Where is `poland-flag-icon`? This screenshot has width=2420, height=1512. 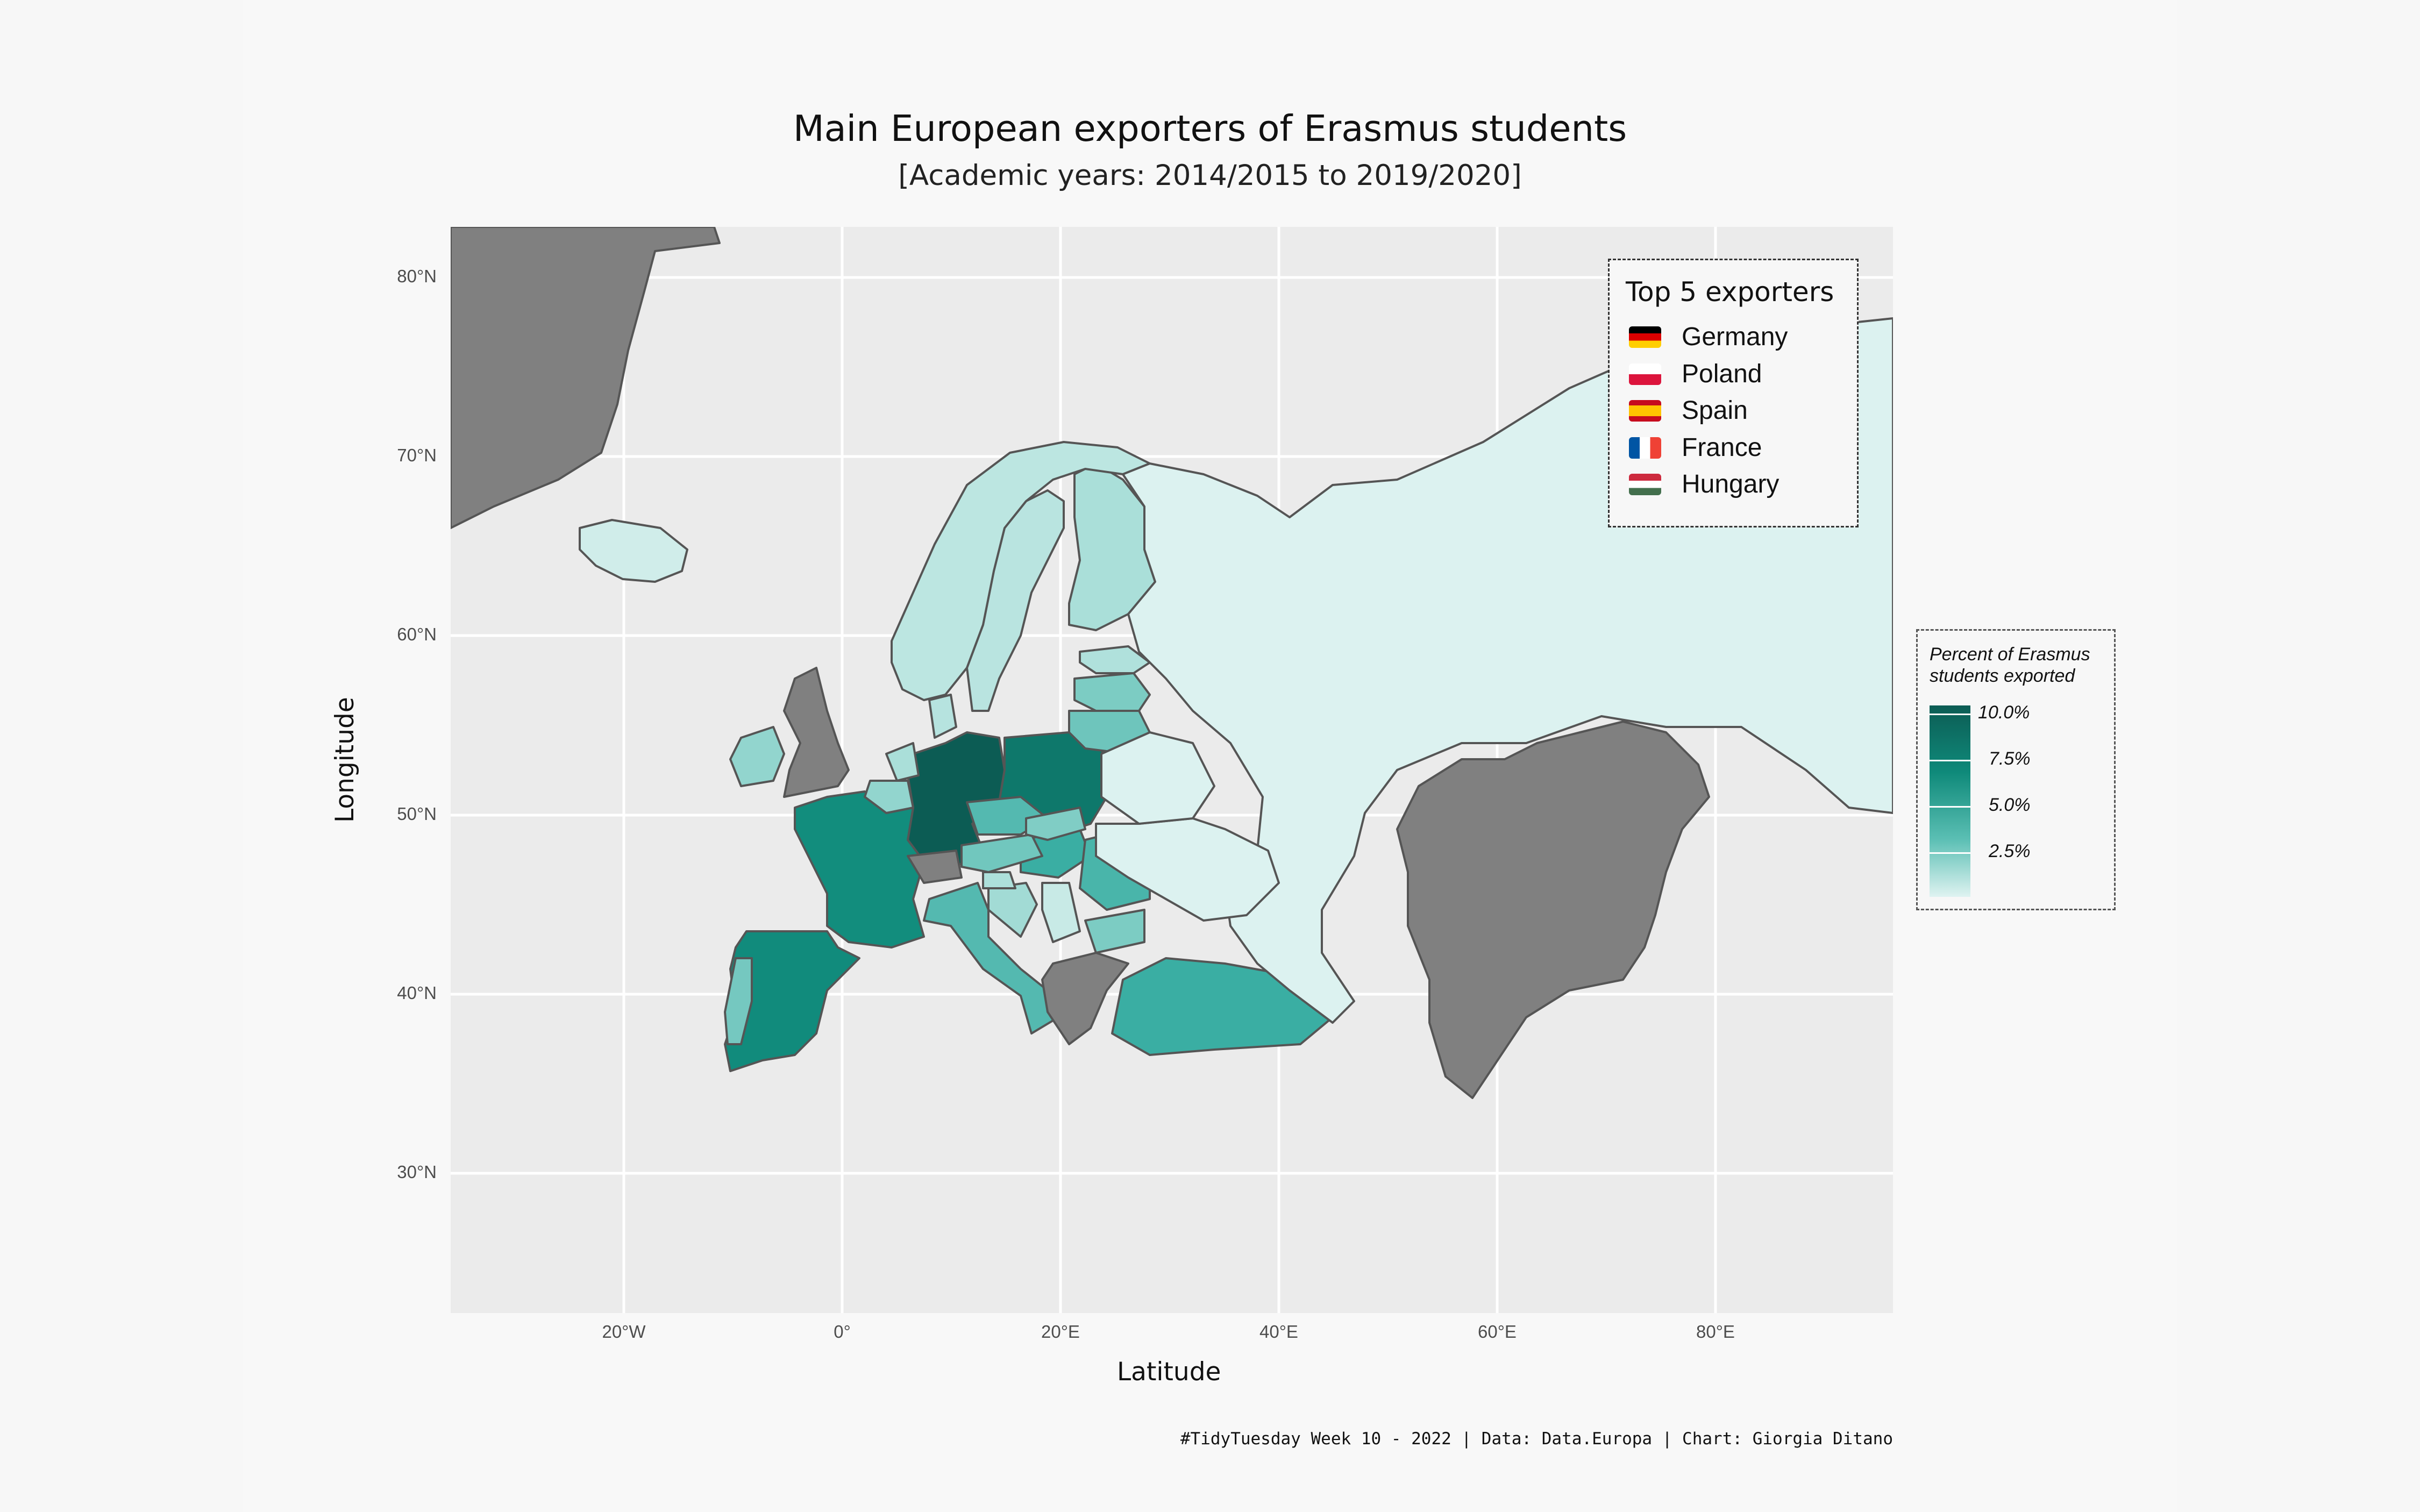 poland-flag-icon is located at coordinates (1645, 374).